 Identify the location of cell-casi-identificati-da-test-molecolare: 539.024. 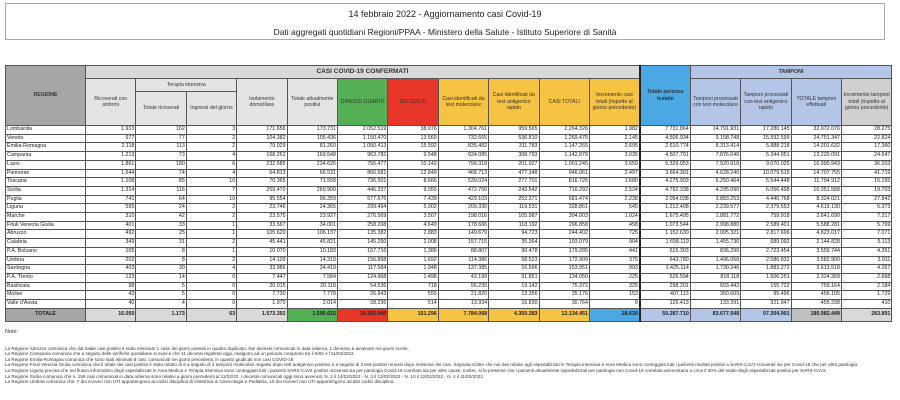
(463, 182).